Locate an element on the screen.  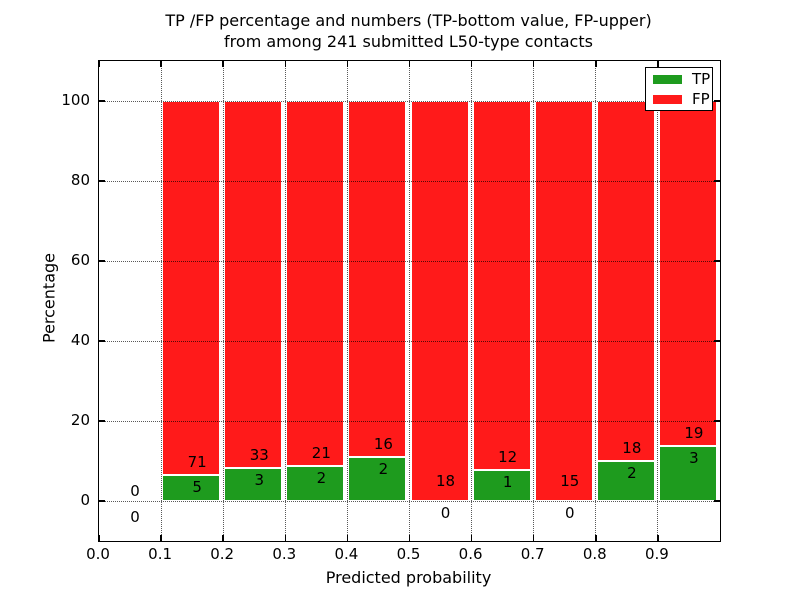
legend-label-fp: FP is located at coordinates (701, 99).